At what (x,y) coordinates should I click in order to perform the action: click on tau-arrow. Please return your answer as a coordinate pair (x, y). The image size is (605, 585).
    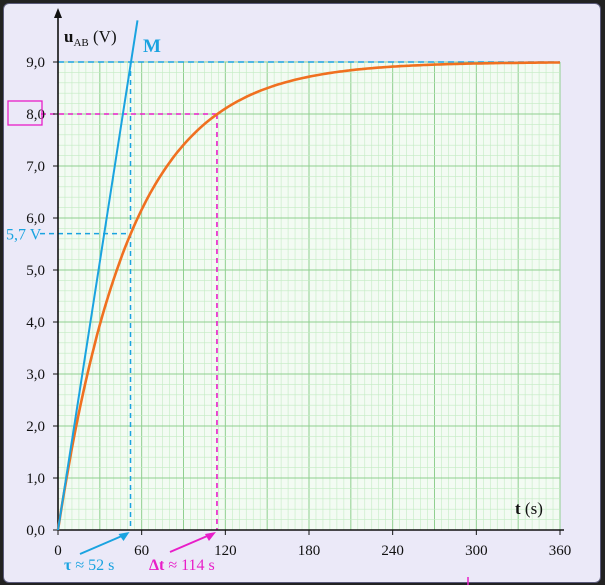
    Looking at the image, I should click on (103, 544).